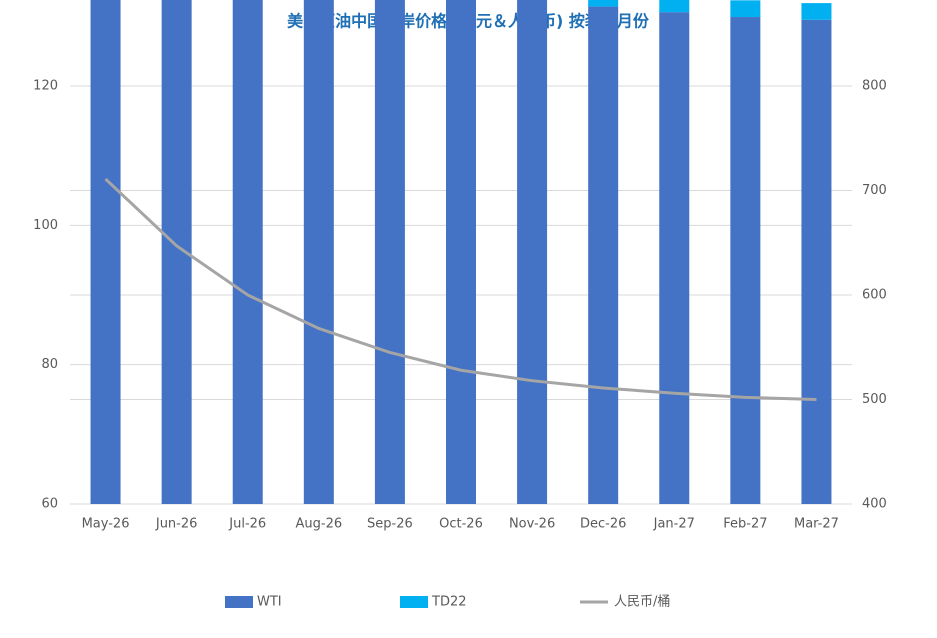 Image resolution: width=937 pixels, height=638 pixels. I want to click on x-tick-label: Feb-27, so click(745, 524).